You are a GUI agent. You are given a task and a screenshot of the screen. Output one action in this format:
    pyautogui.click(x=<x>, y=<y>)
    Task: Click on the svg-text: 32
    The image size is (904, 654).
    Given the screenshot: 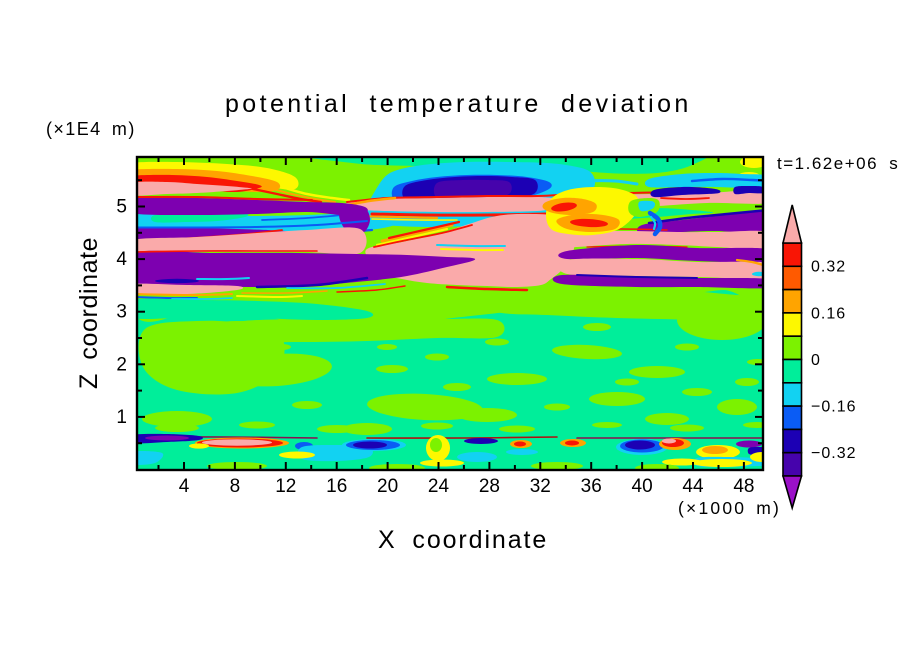 What is the action you would take?
    pyautogui.click(x=540, y=486)
    